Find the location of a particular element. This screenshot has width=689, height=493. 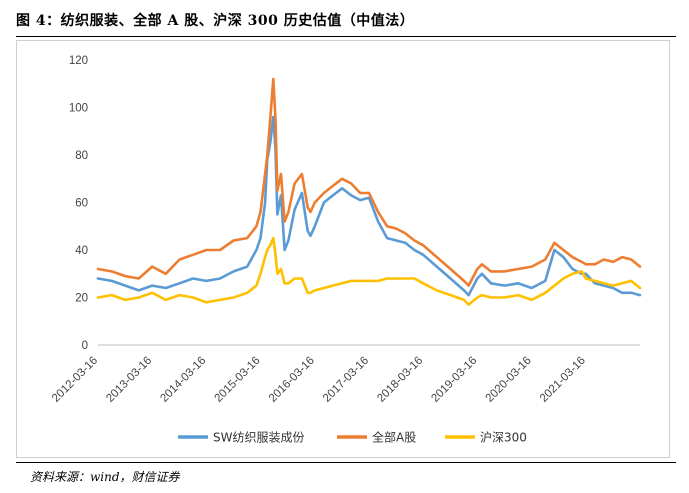

series-line is located at coordinates (369, 271).